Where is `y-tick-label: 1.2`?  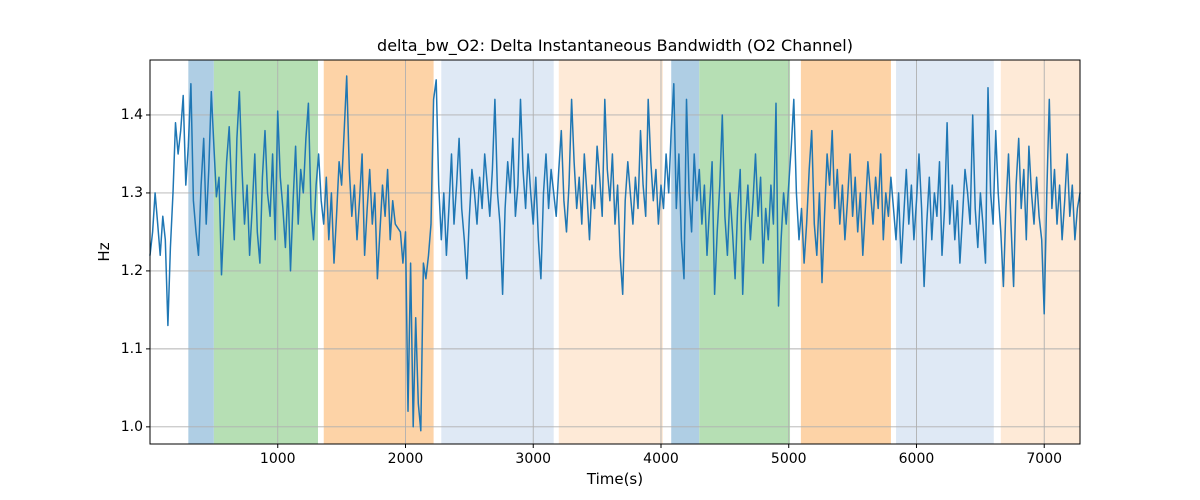
y-tick-label: 1.2 is located at coordinates (131, 270).